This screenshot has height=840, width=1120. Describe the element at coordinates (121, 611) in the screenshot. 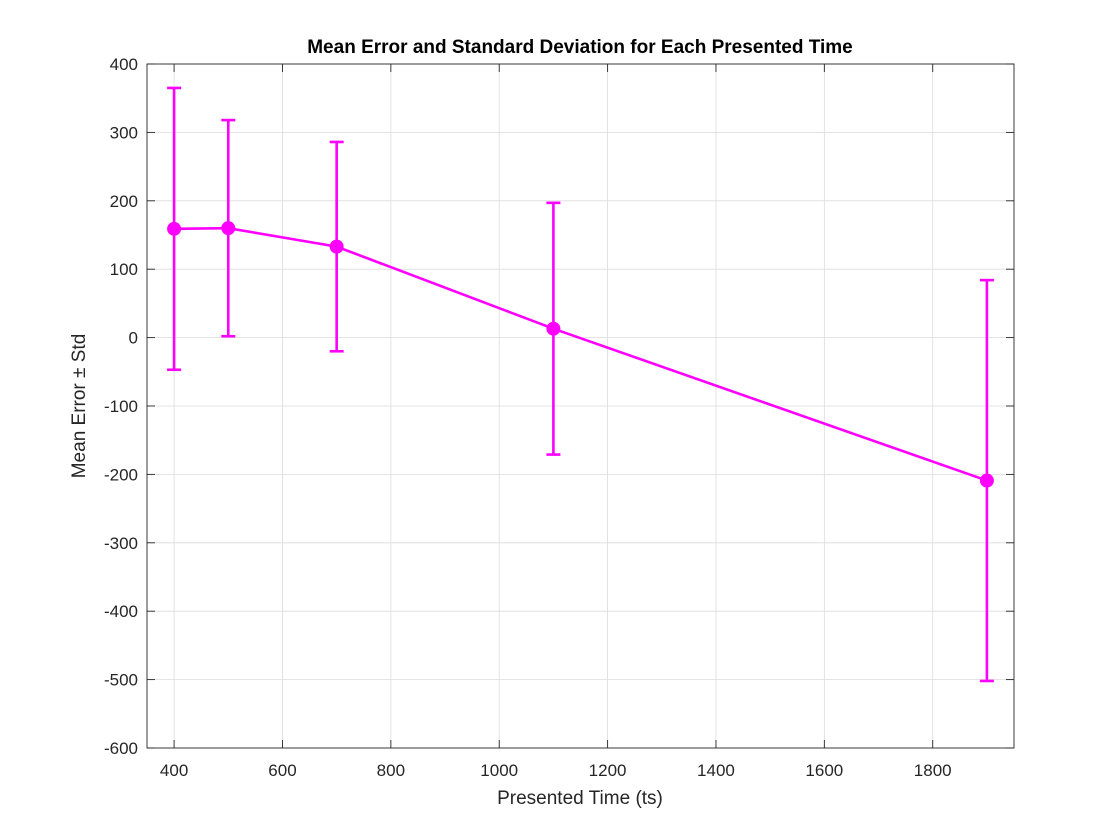

I see `y-tick-label: -400` at that location.